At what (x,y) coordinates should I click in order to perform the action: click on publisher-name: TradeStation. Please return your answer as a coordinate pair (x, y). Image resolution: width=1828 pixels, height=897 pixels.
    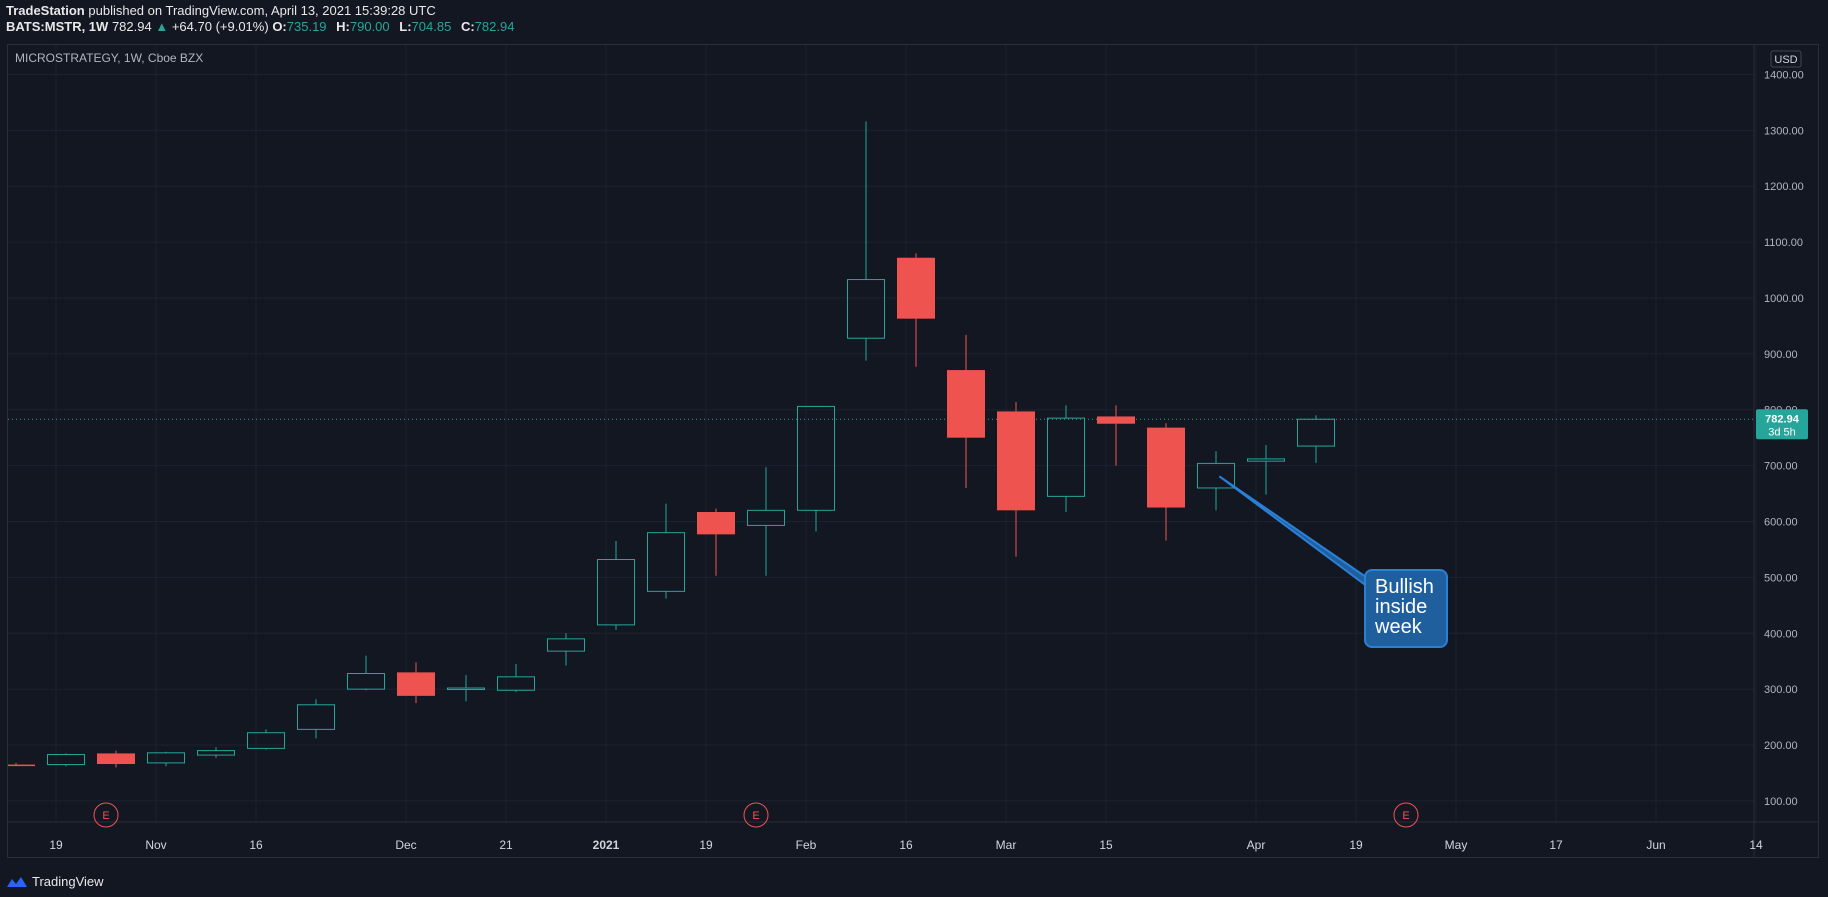
    Looking at the image, I should click on (45, 10).